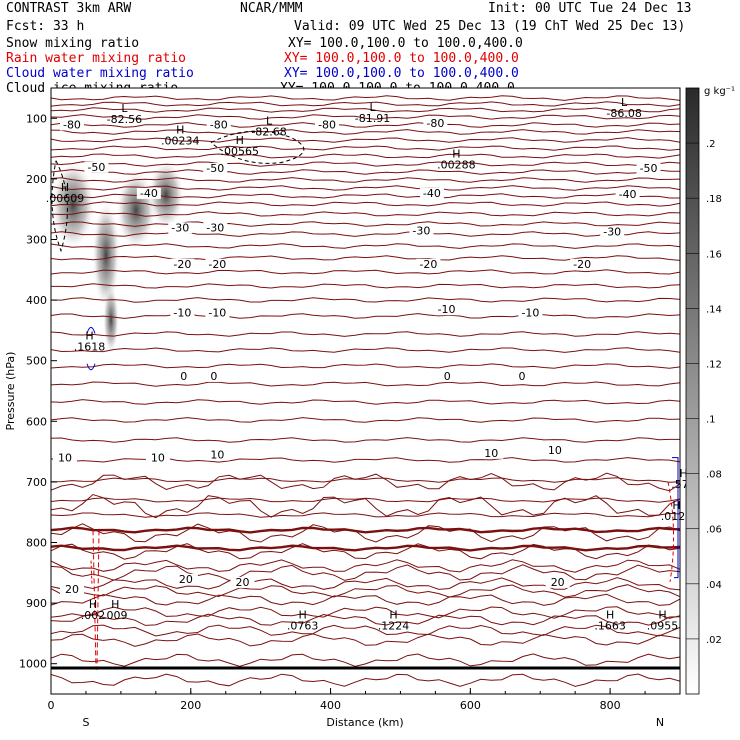  I want to click on temp-label: 20, so click(558, 582).